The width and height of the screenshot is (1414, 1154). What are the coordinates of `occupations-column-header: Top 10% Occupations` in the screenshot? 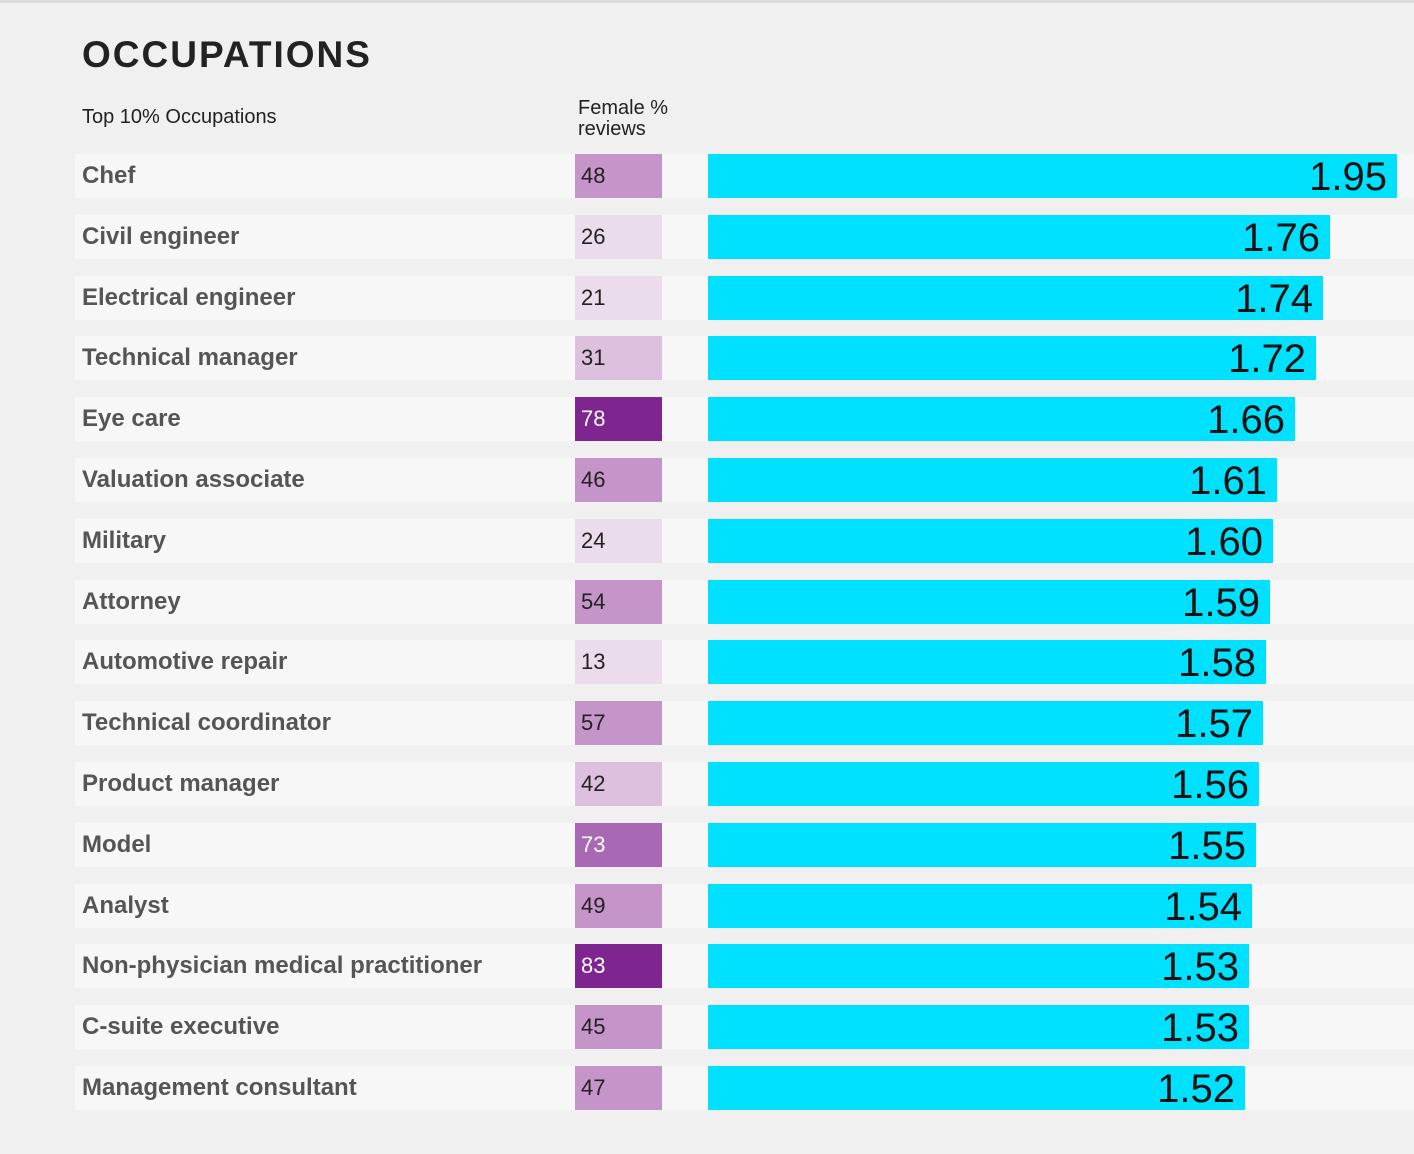 It's located at (179, 117).